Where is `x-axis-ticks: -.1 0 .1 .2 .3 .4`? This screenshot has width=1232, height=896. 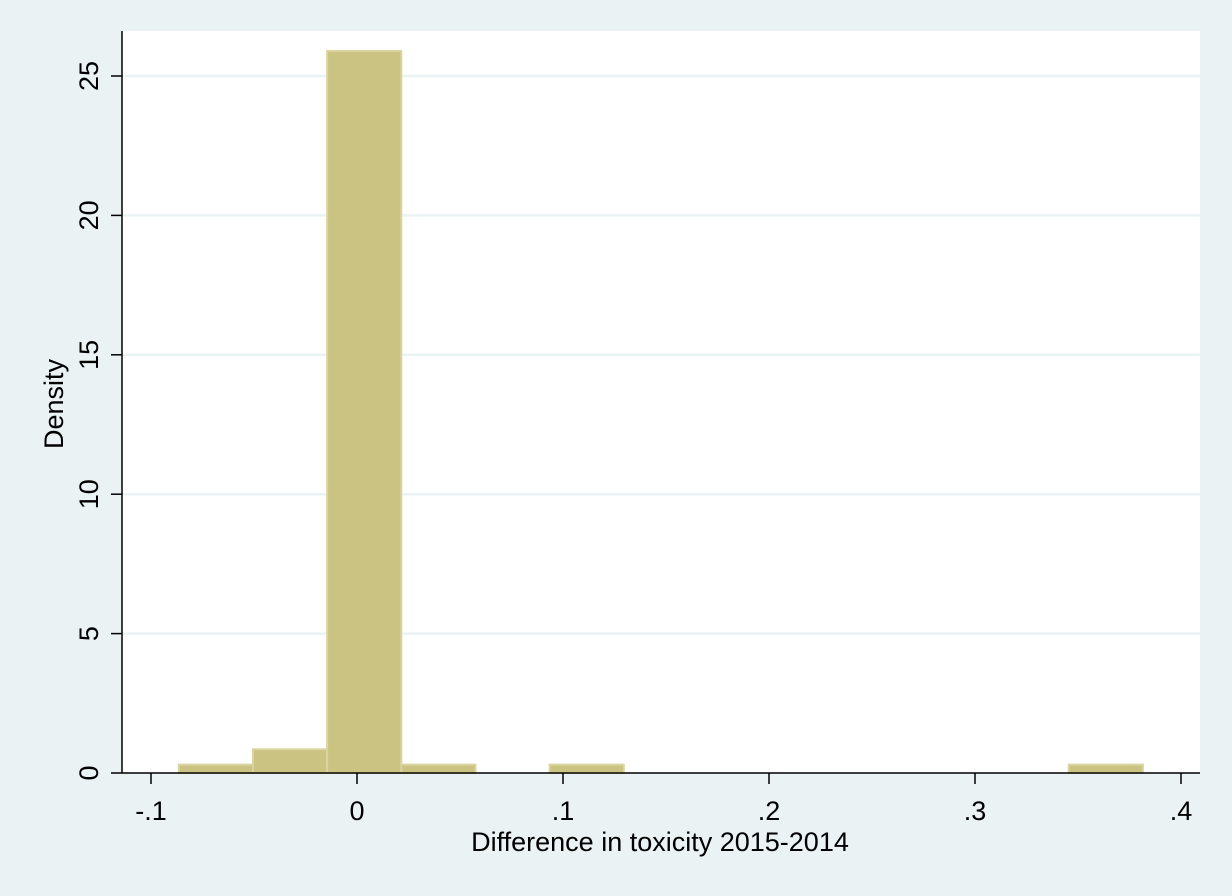 x-axis-ticks: -.1 0 .1 .2 .3 .4 is located at coordinates (663, 799).